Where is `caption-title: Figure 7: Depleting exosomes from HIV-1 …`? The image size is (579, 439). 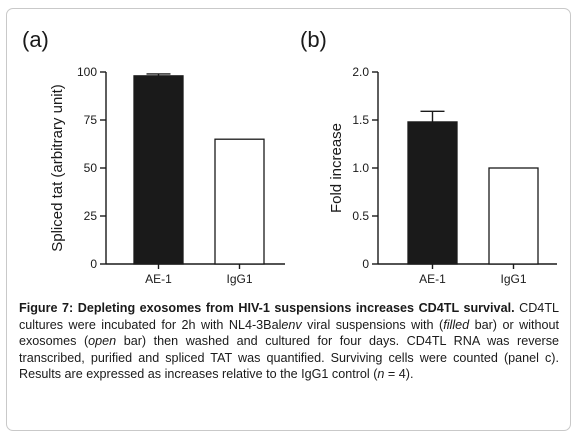
caption-title: Figure 7: Depleting exosomes from HIV-1 … is located at coordinates (267, 308).